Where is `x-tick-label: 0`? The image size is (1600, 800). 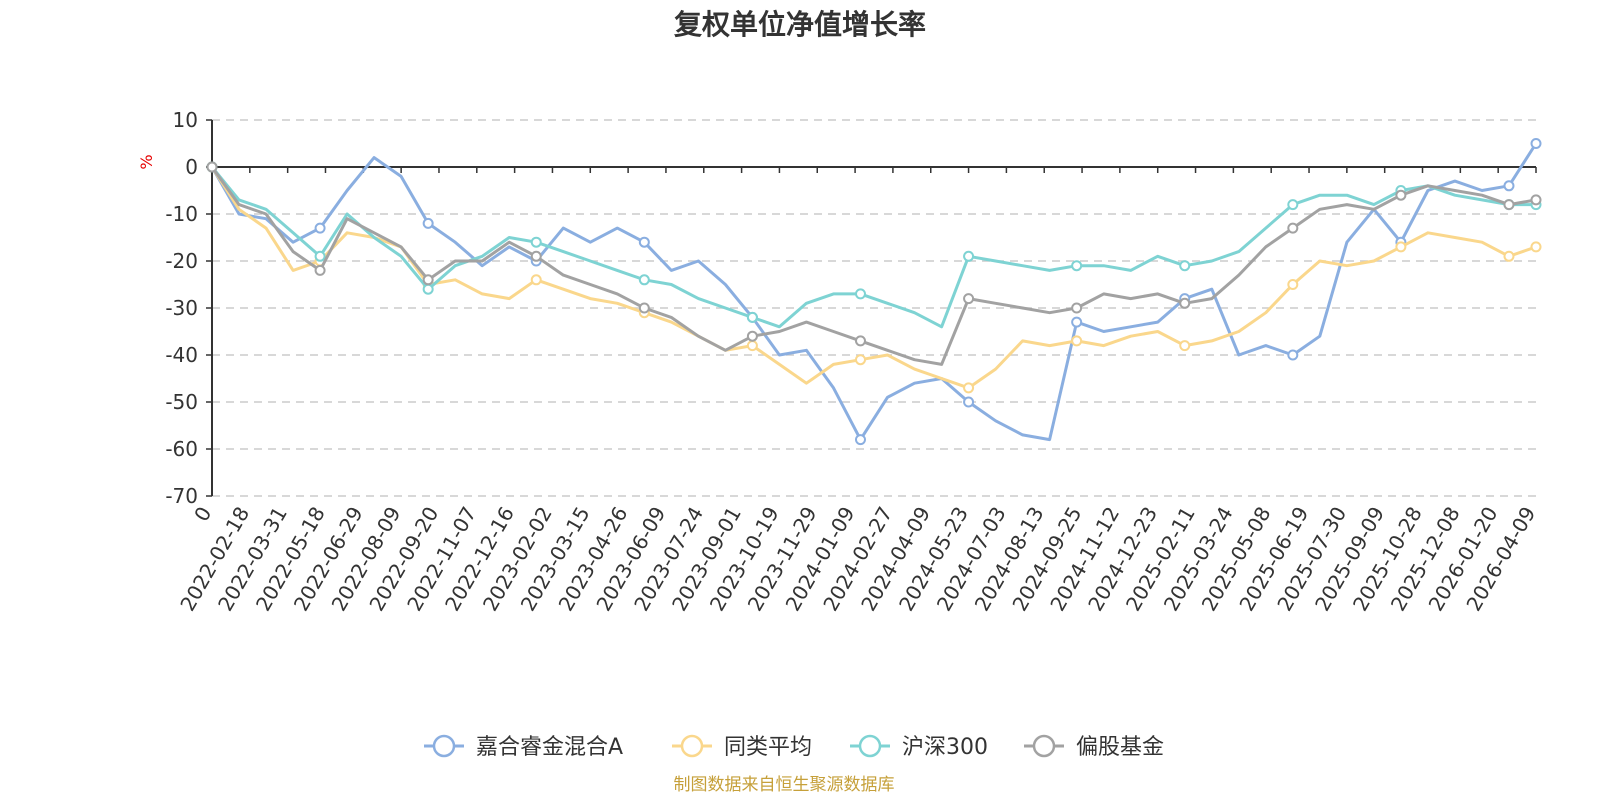 x-tick-label: 0 is located at coordinates (202, 514).